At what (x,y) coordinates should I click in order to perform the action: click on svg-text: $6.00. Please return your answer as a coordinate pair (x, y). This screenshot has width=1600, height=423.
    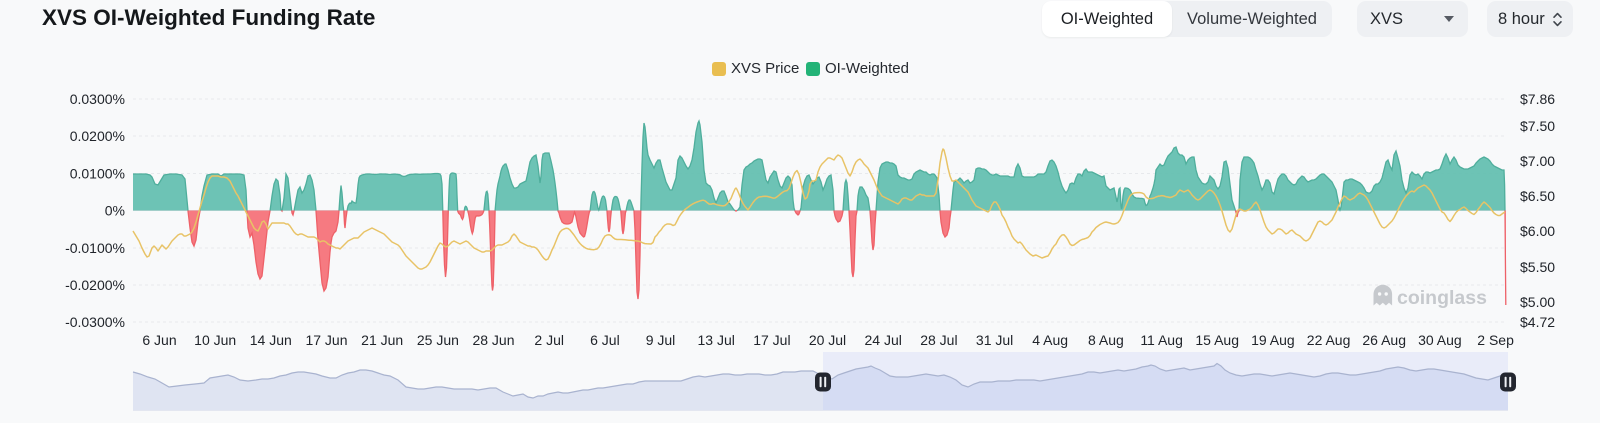
    Looking at the image, I should click on (1537, 231).